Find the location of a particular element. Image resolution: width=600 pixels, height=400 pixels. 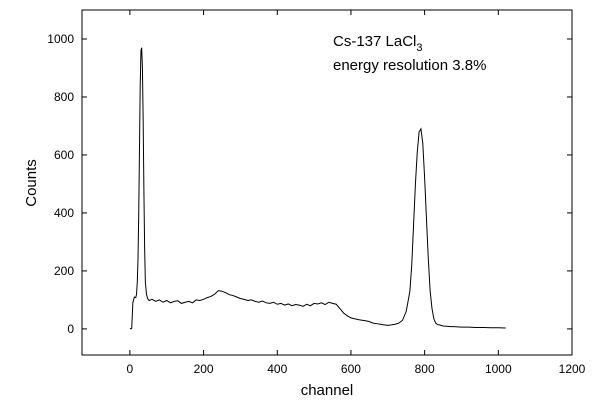

annotation-line-1-subscript: 3 is located at coordinates (419, 48).